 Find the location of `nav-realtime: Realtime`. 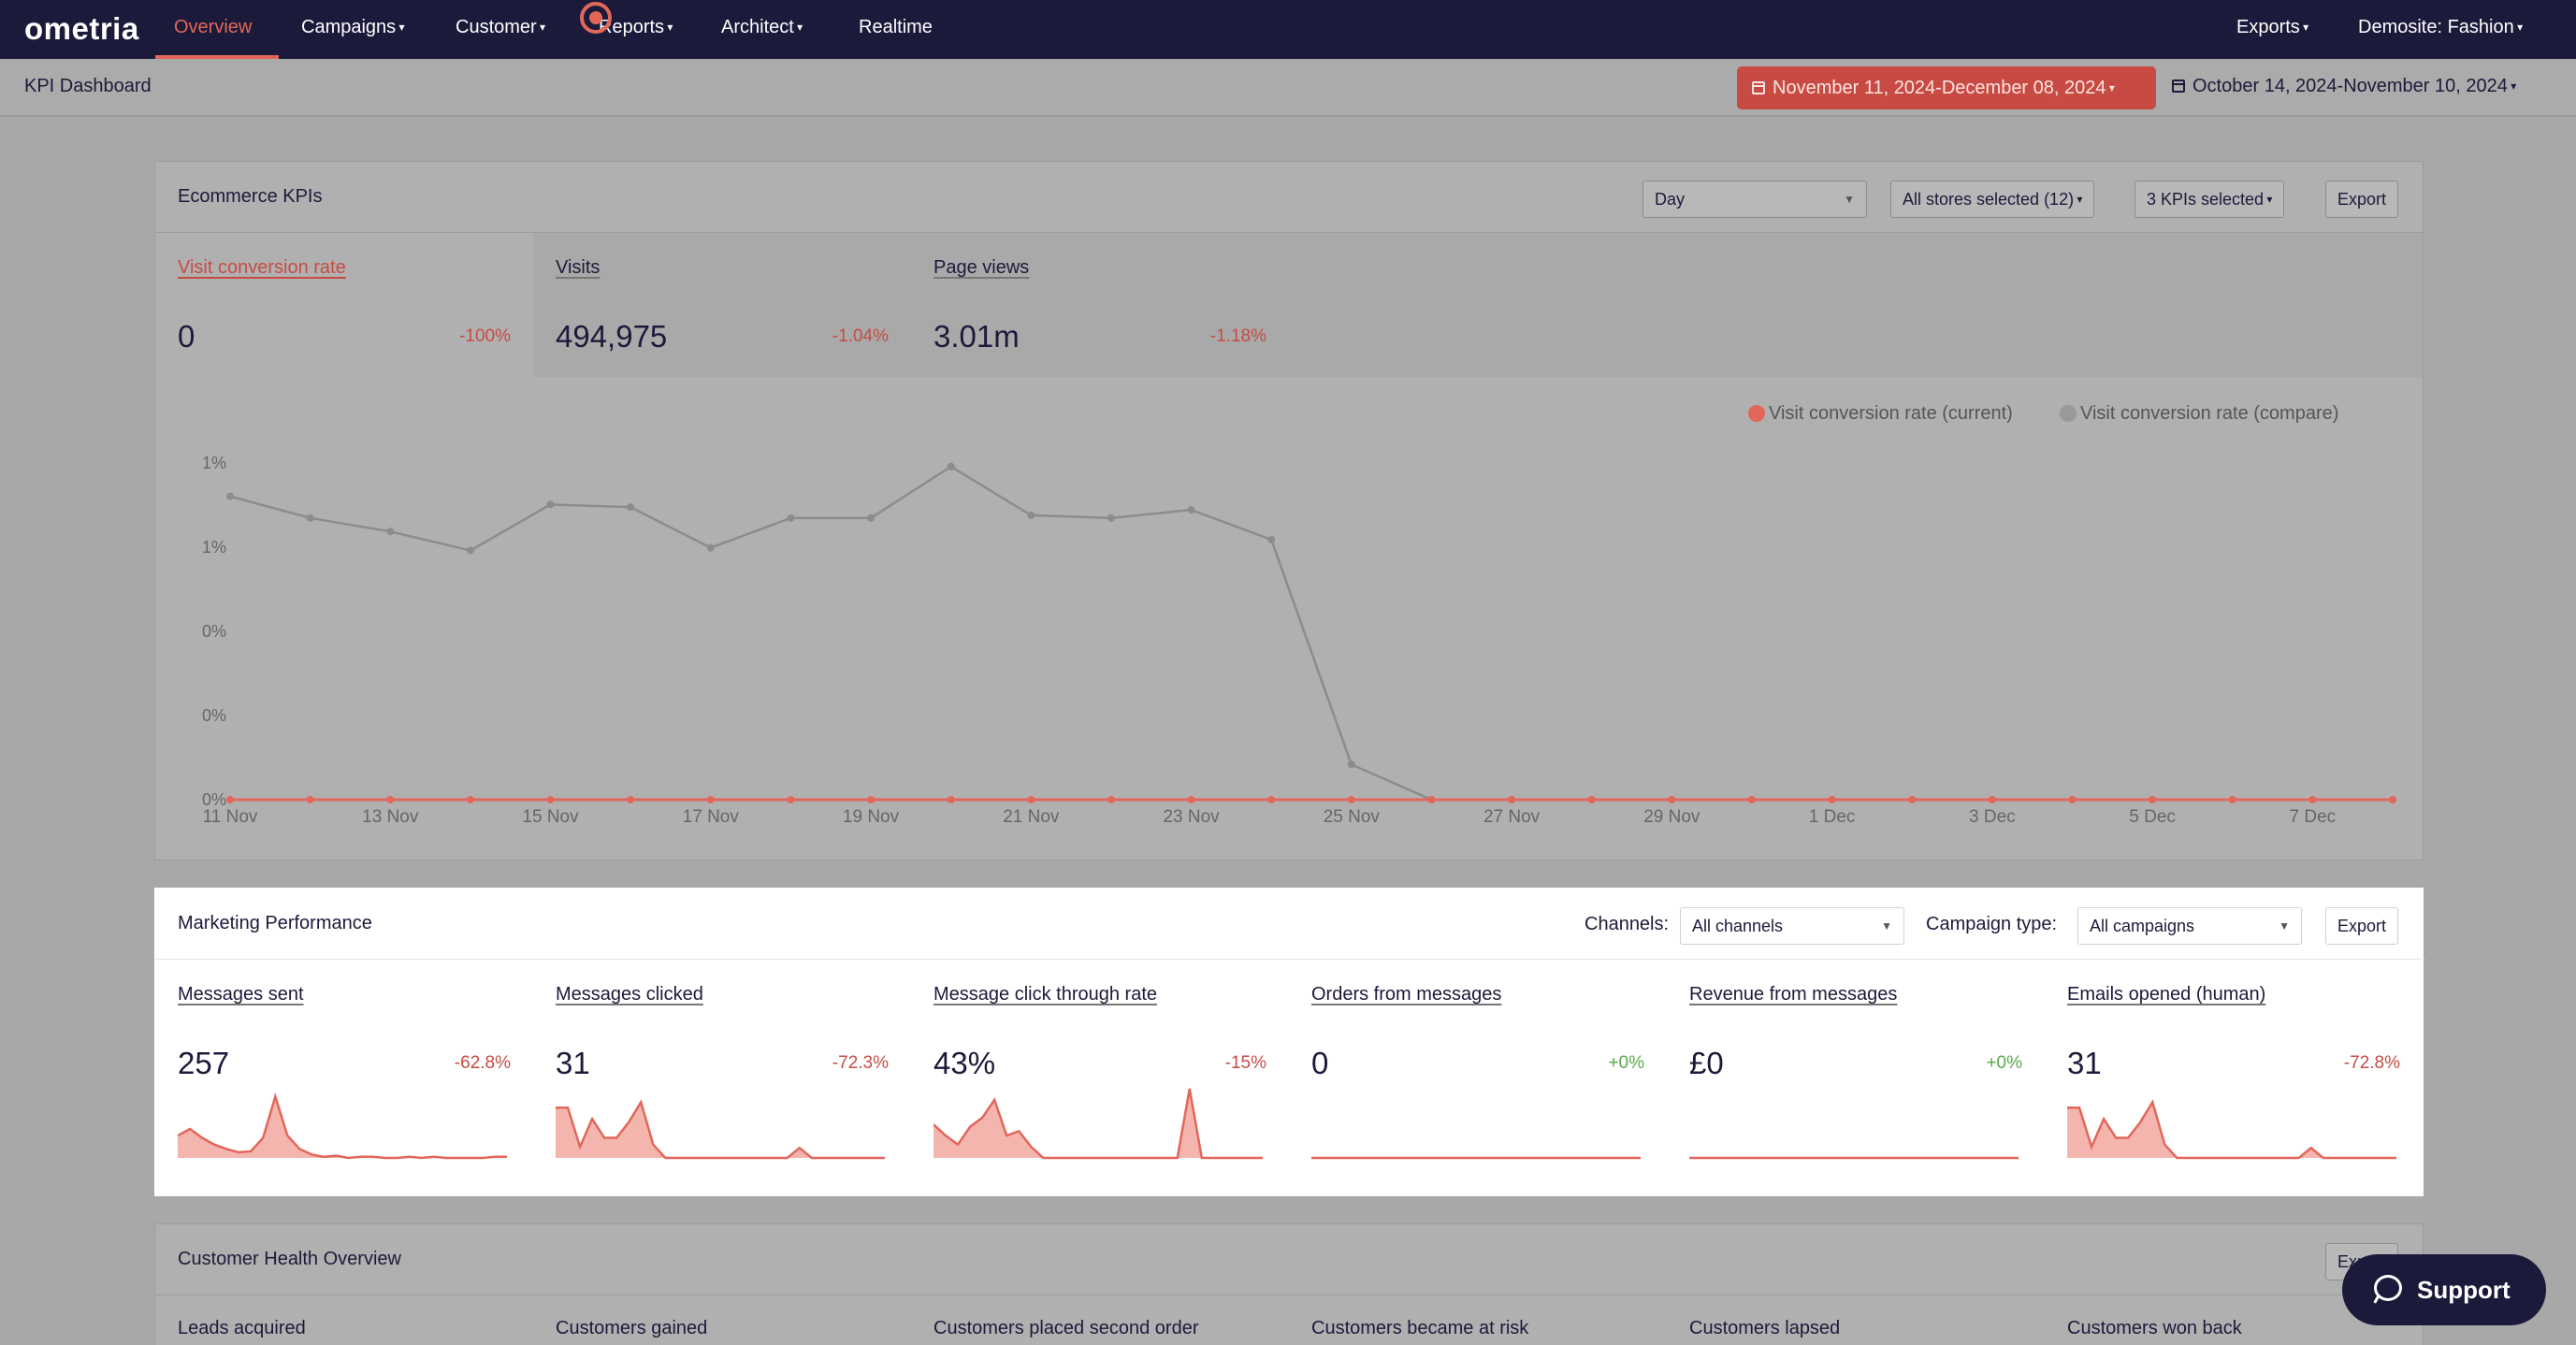

nav-realtime: Realtime is located at coordinates (896, 27).